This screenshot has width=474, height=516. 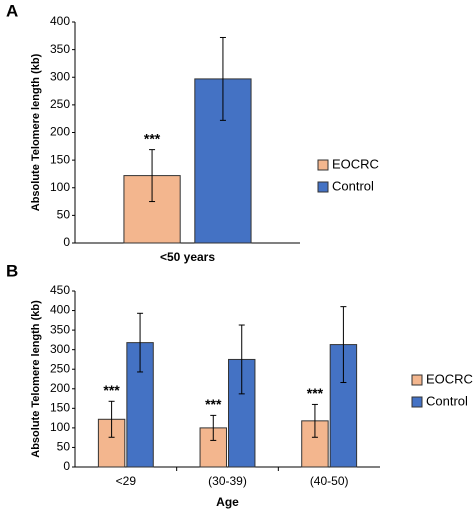 What do you see at coordinates (126, 481) in the screenshot?
I see `x-tick-label: <29` at bounding box center [126, 481].